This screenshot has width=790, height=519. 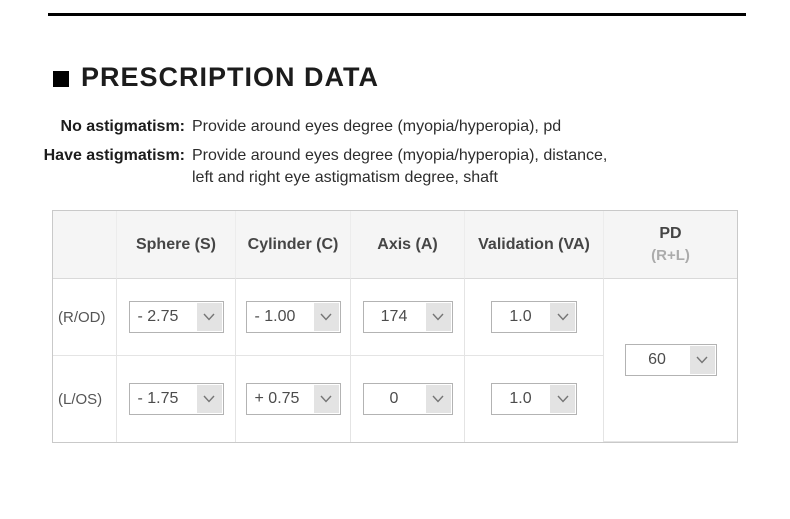 I want to click on column-header-sphere: Sphere (S), so click(x=176, y=245).